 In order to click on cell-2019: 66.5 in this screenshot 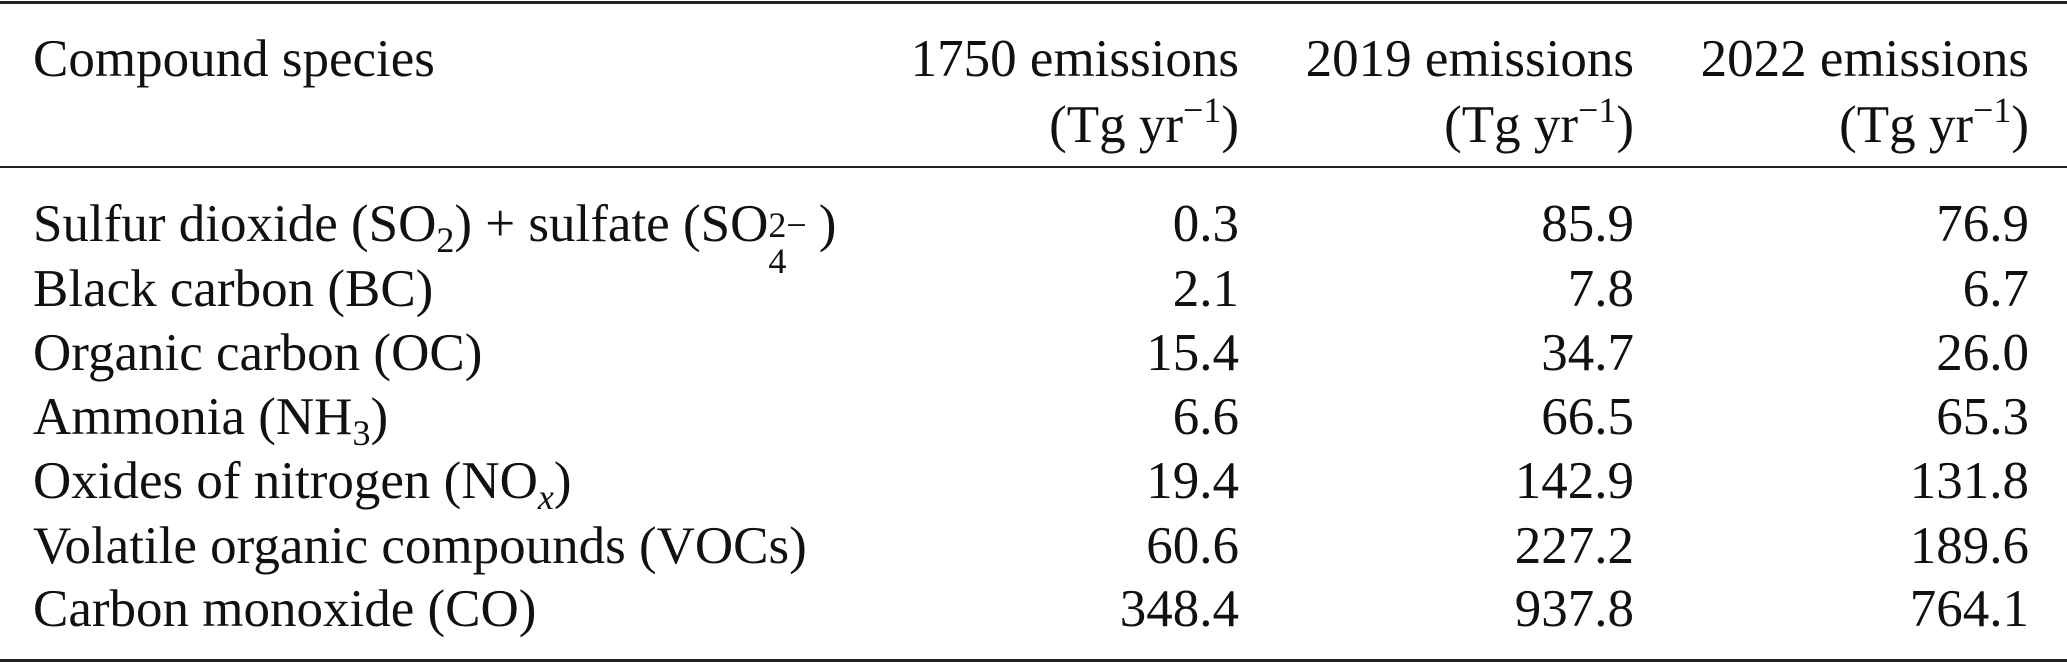, I will do `click(1587, 417)`.